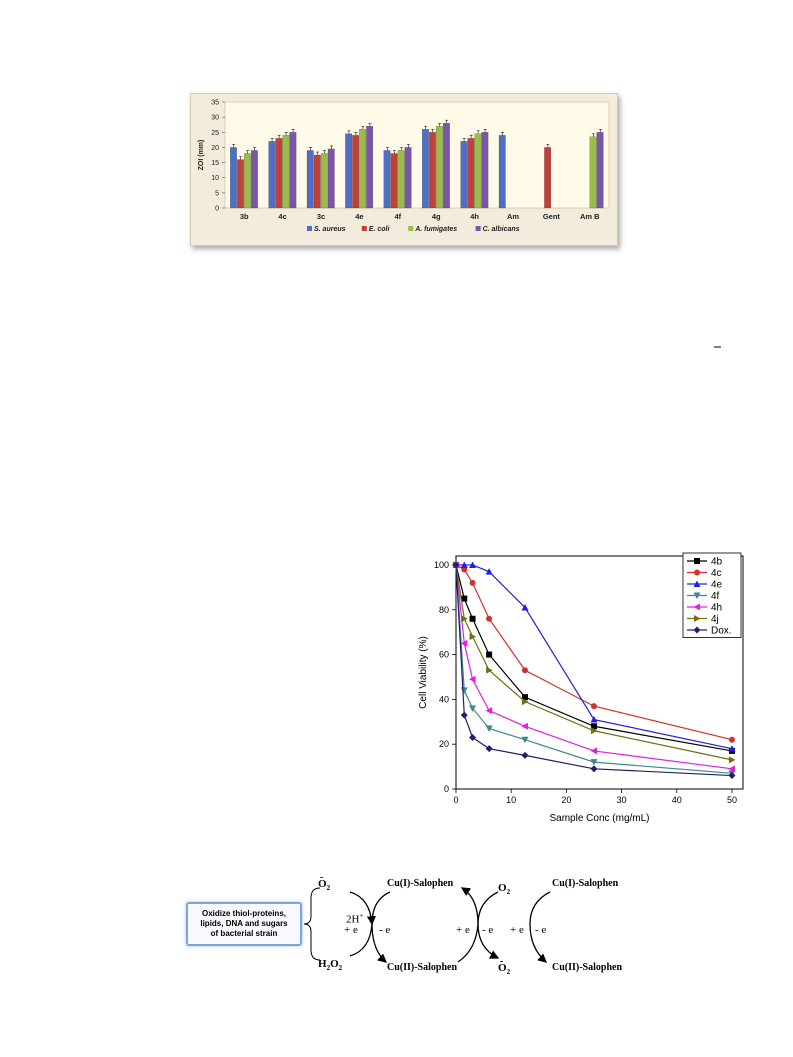 This screenshot has height=1057, width=793. Describe the element at coordinates (552, 216) in the screenshot. I see `category-label: Gent` at that location.